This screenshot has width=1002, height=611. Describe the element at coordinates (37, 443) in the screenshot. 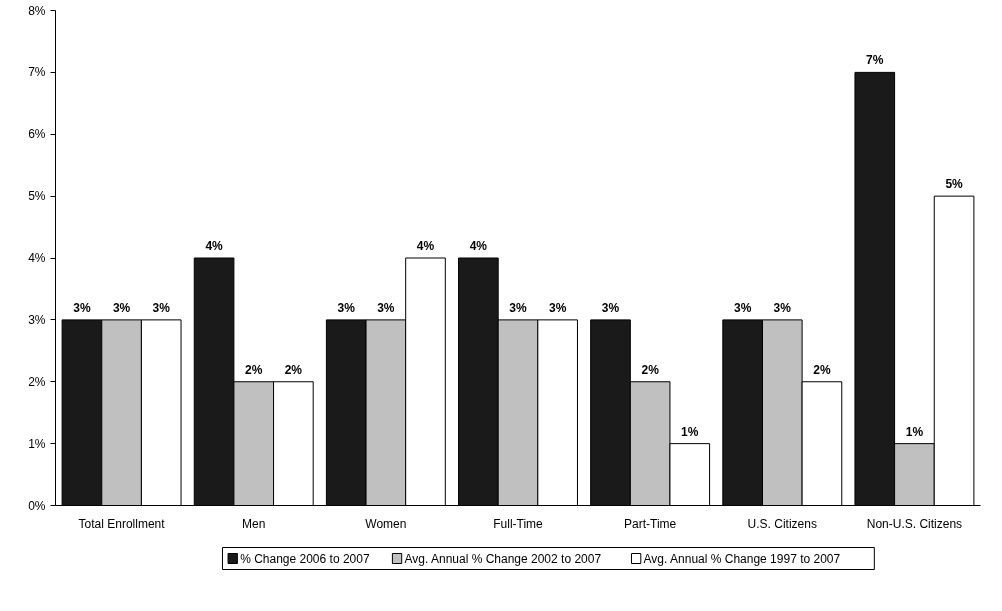

I see `y-tick-label: 1%` at that location.